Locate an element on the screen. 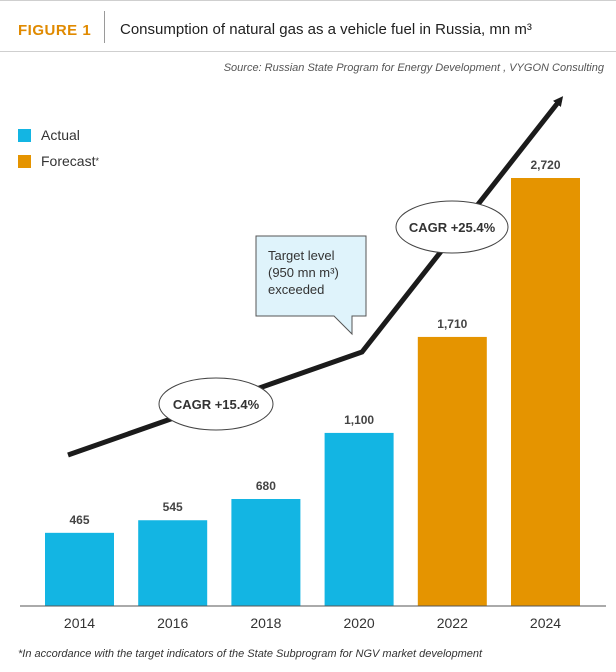 The image size is (616, 672). cagr-annotation-1: CAGR +15.4% is located at coordinates (216, 404).